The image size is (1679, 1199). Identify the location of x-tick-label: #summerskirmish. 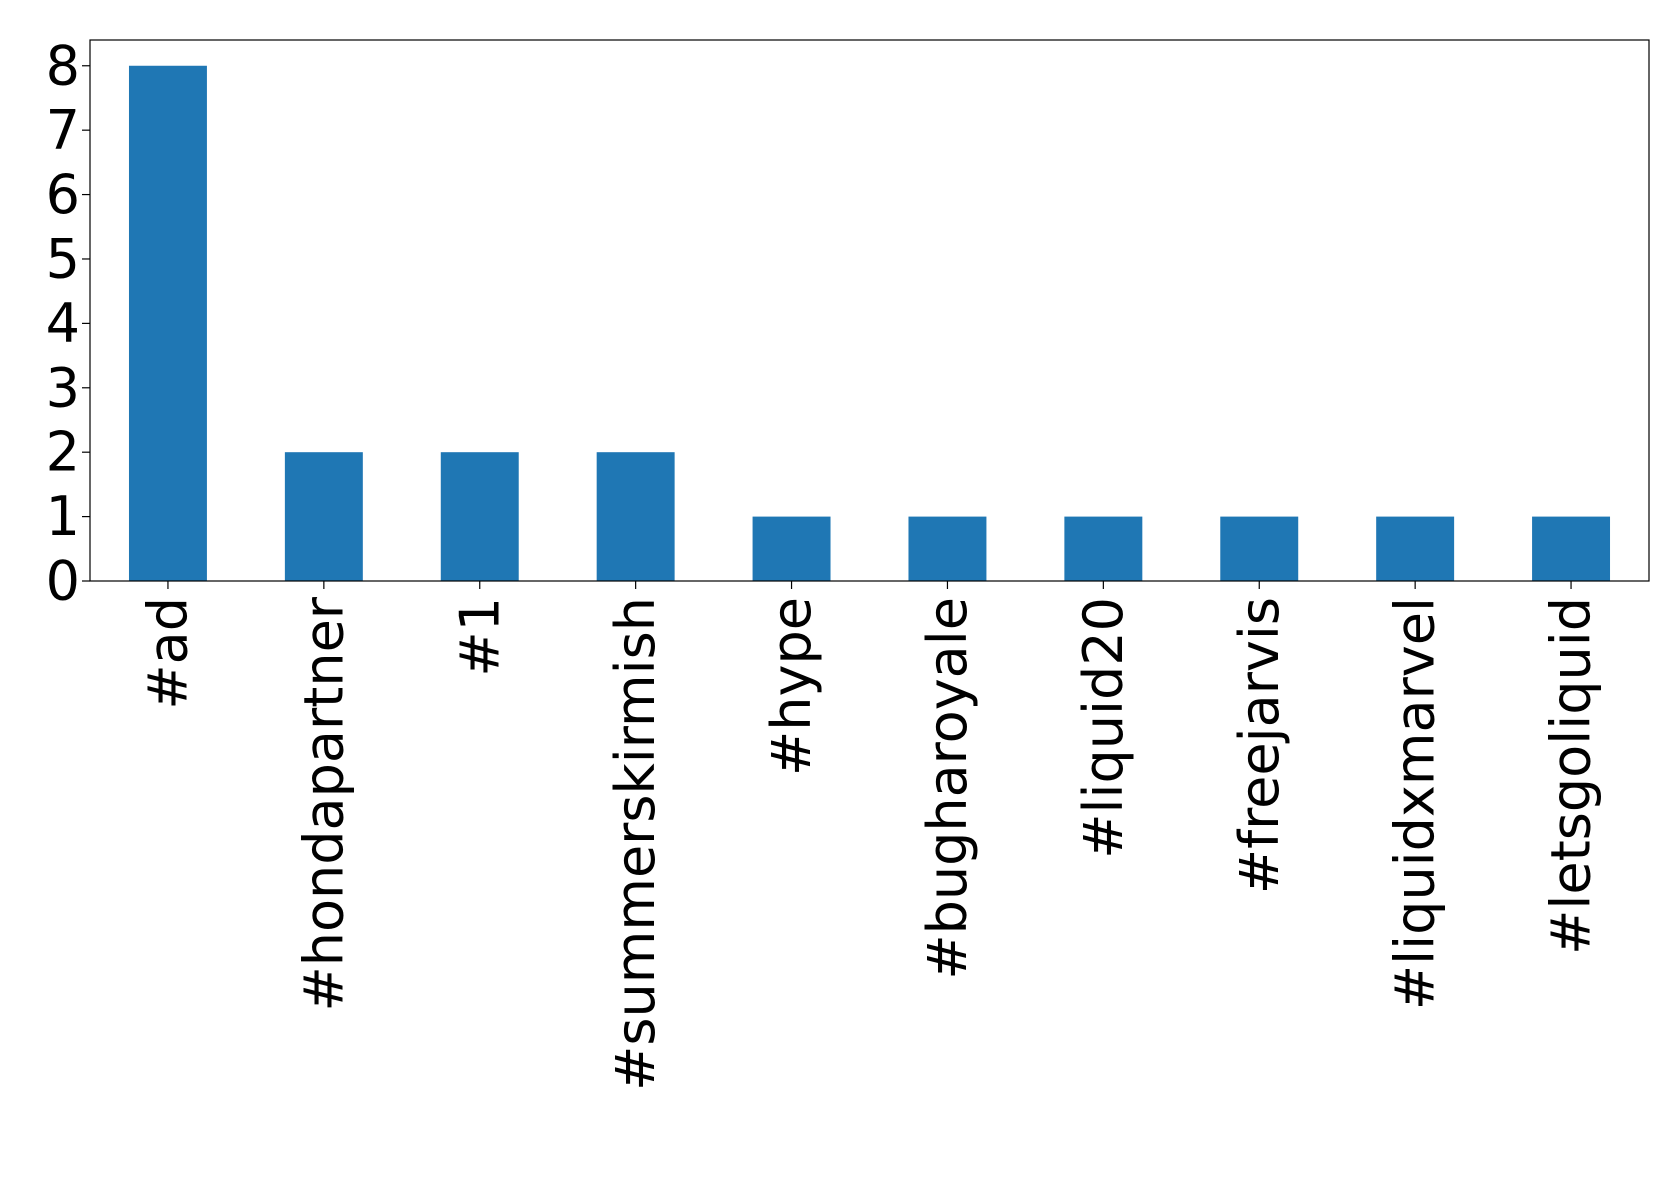
(635, 844).